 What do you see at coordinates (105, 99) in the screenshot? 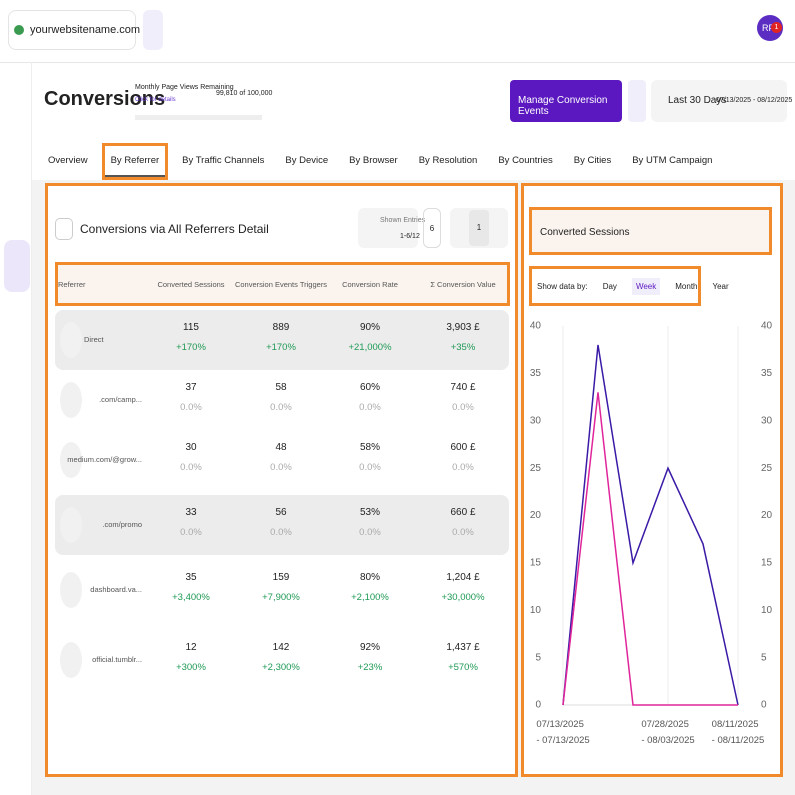
I see `page-title: Conversions` at bounding box center [105, 99].